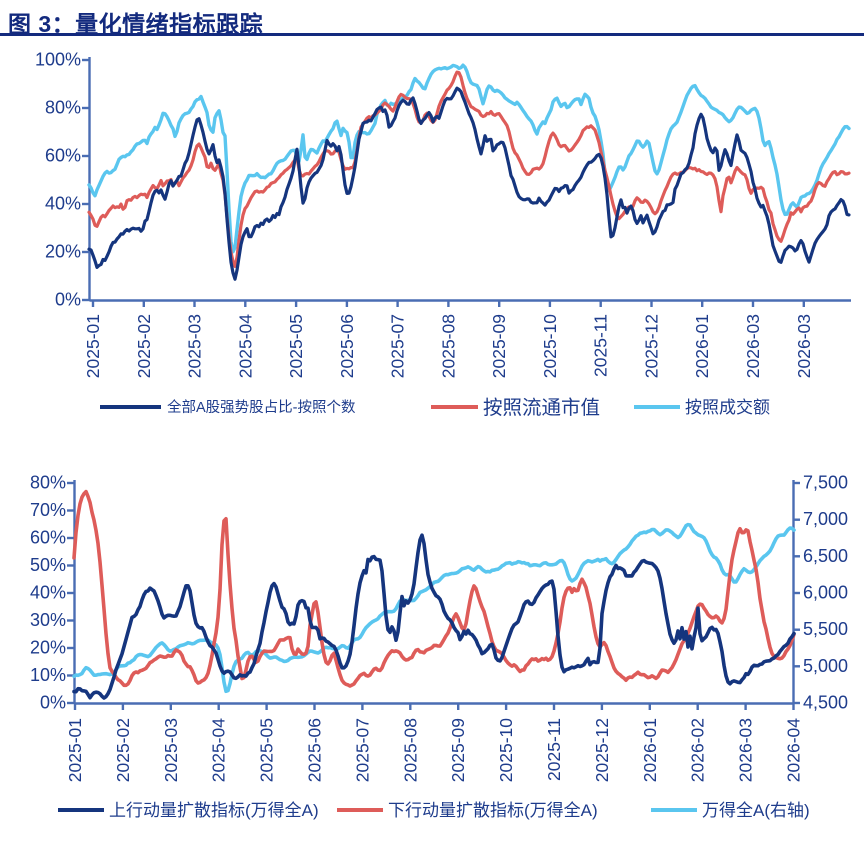  I want to click on svg-text: 按照流通市值, so click(541, 408).